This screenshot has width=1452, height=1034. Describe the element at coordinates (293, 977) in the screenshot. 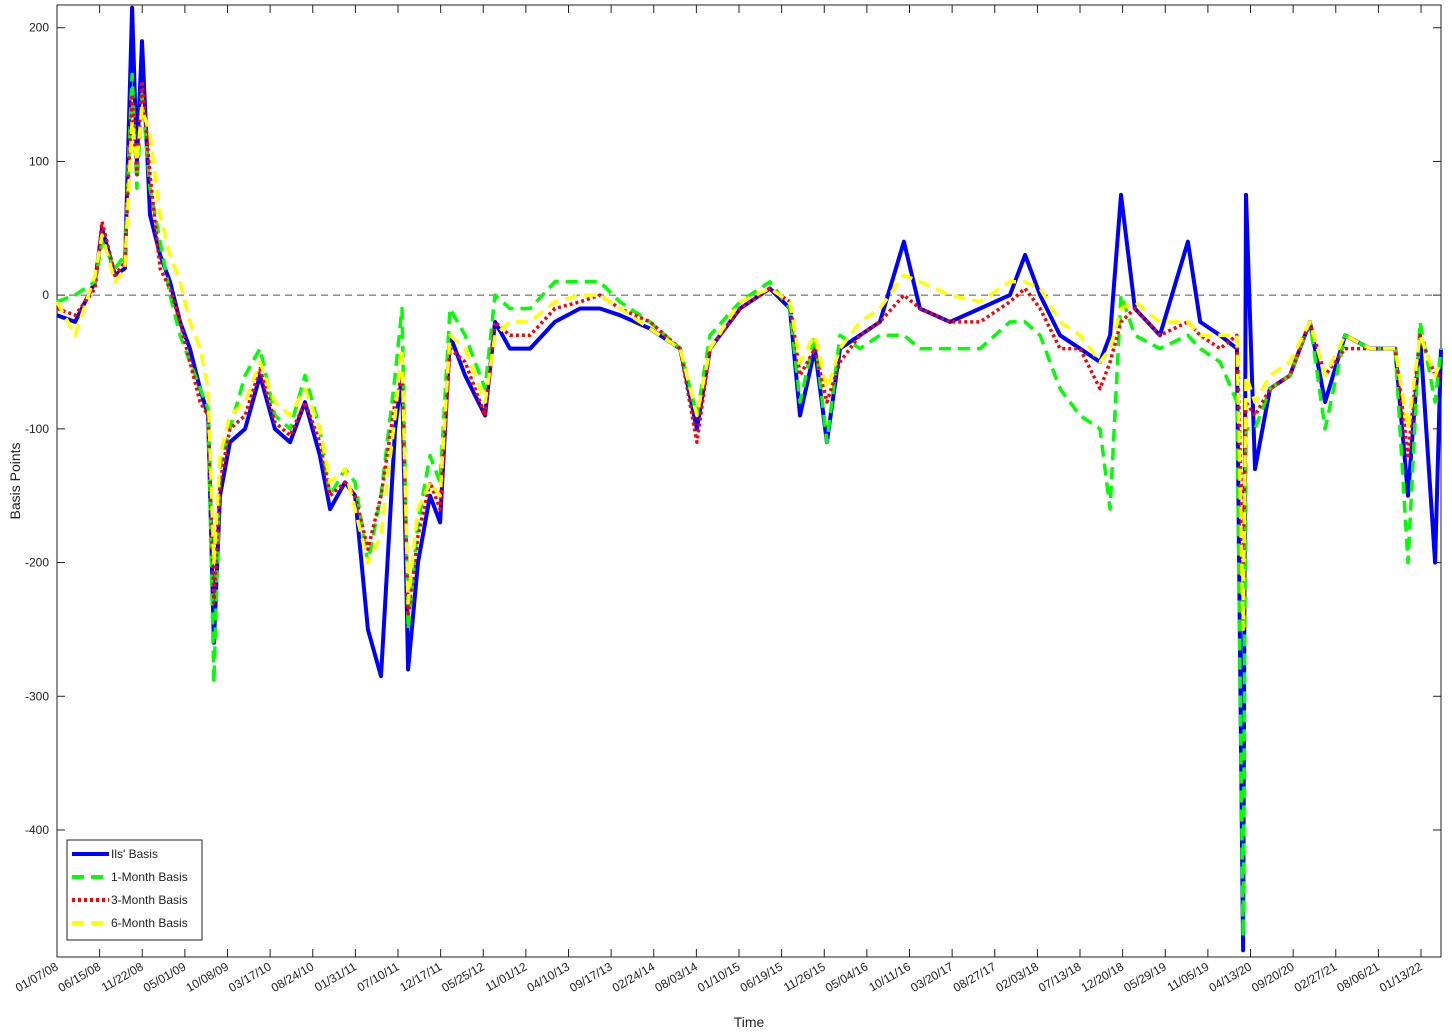

I see `x-tick-label: 08/24/10` at that location.